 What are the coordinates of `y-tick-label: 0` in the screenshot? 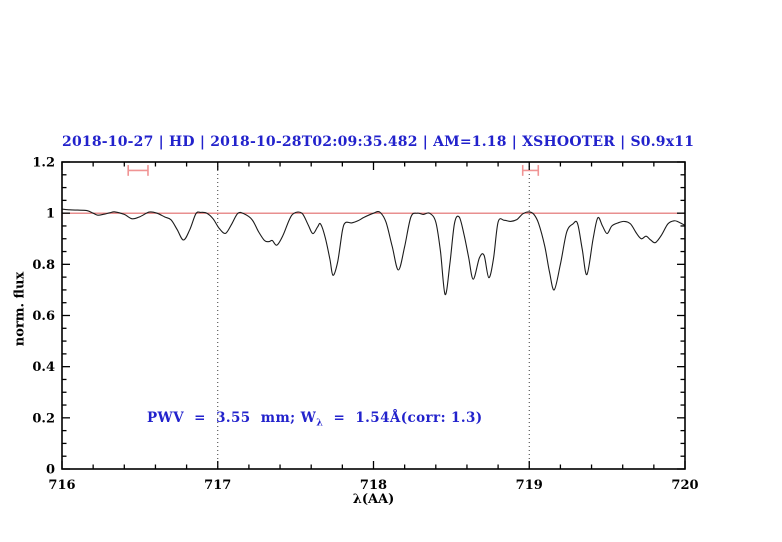 It's located at (50, 470).